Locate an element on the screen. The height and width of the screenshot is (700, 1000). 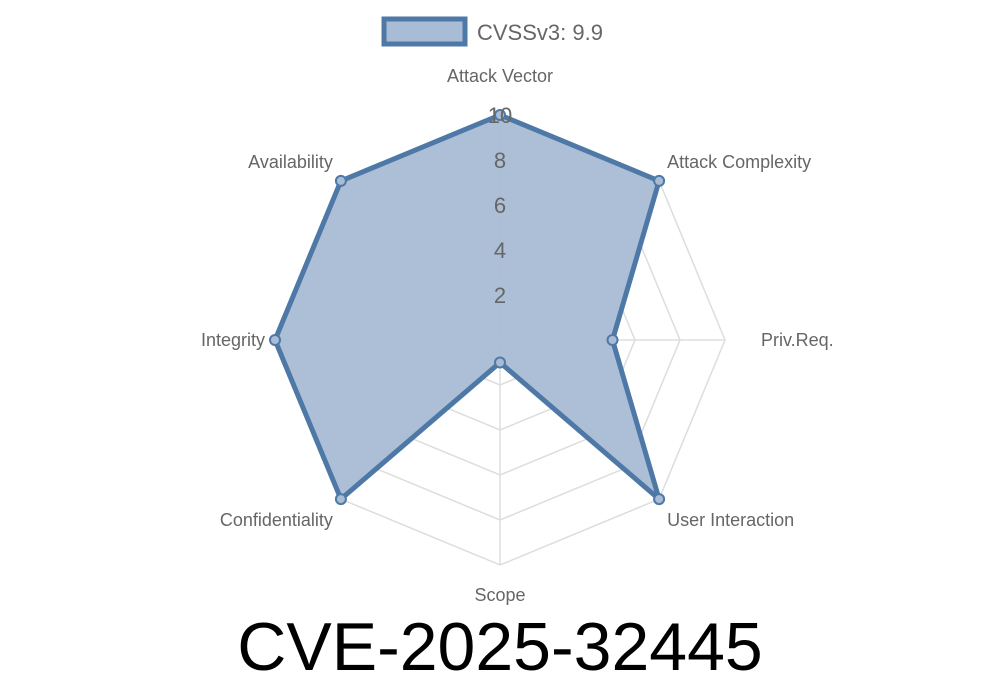
legend: CVSSv3: 9.9 is located at coordinates (492, 31).